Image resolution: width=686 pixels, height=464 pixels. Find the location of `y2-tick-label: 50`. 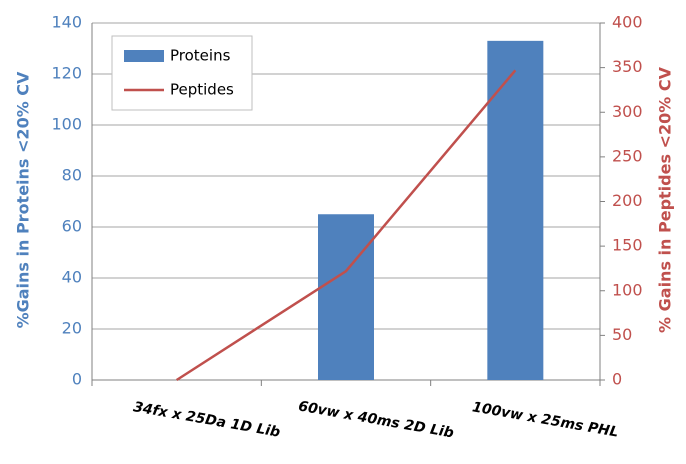

y2-tick-label: 50 is located at coordinates (622, 334).